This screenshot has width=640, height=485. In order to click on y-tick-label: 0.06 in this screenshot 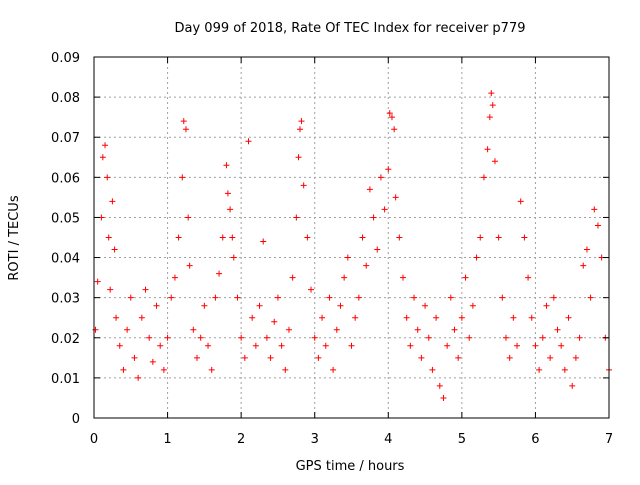, I will do `click(65, 178)`.